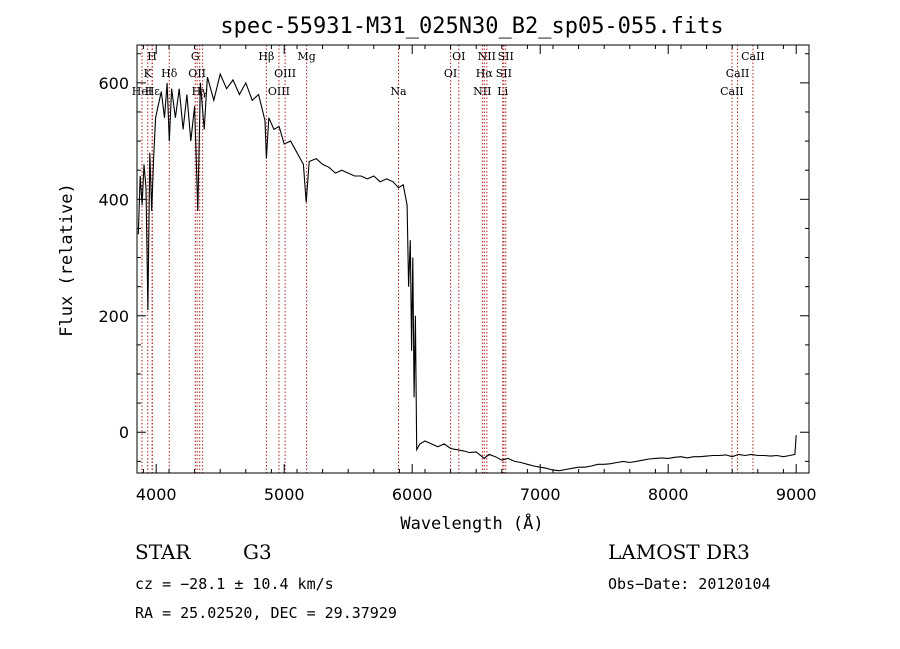 The width and height of the screenshot is (900, 649). What do you see at coordinates (487, 56) in the screenshot?
I see `marker-label-18: NII` at bounding box center [487, 56].